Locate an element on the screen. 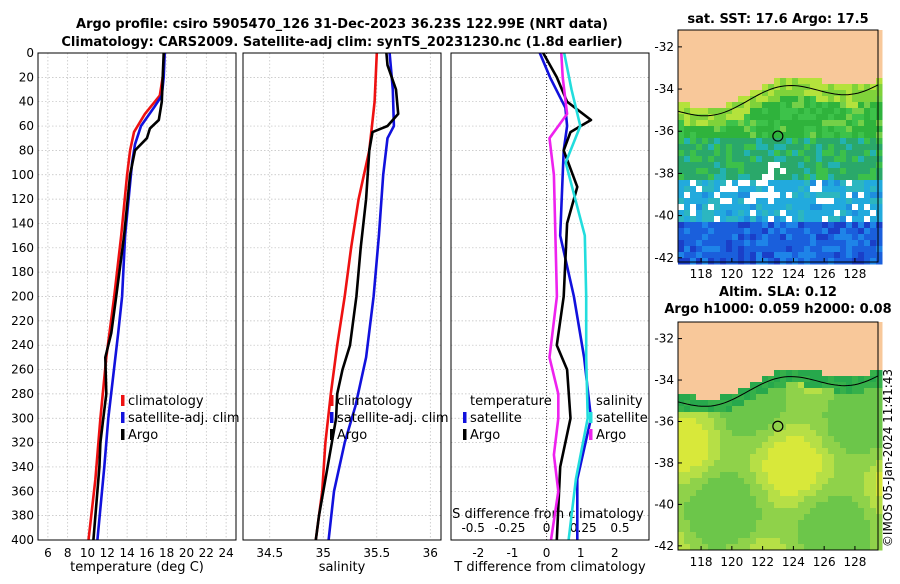 This screenshot has width=900, height=584. y-tick-label: 120 is located at coordinates (22, 199).